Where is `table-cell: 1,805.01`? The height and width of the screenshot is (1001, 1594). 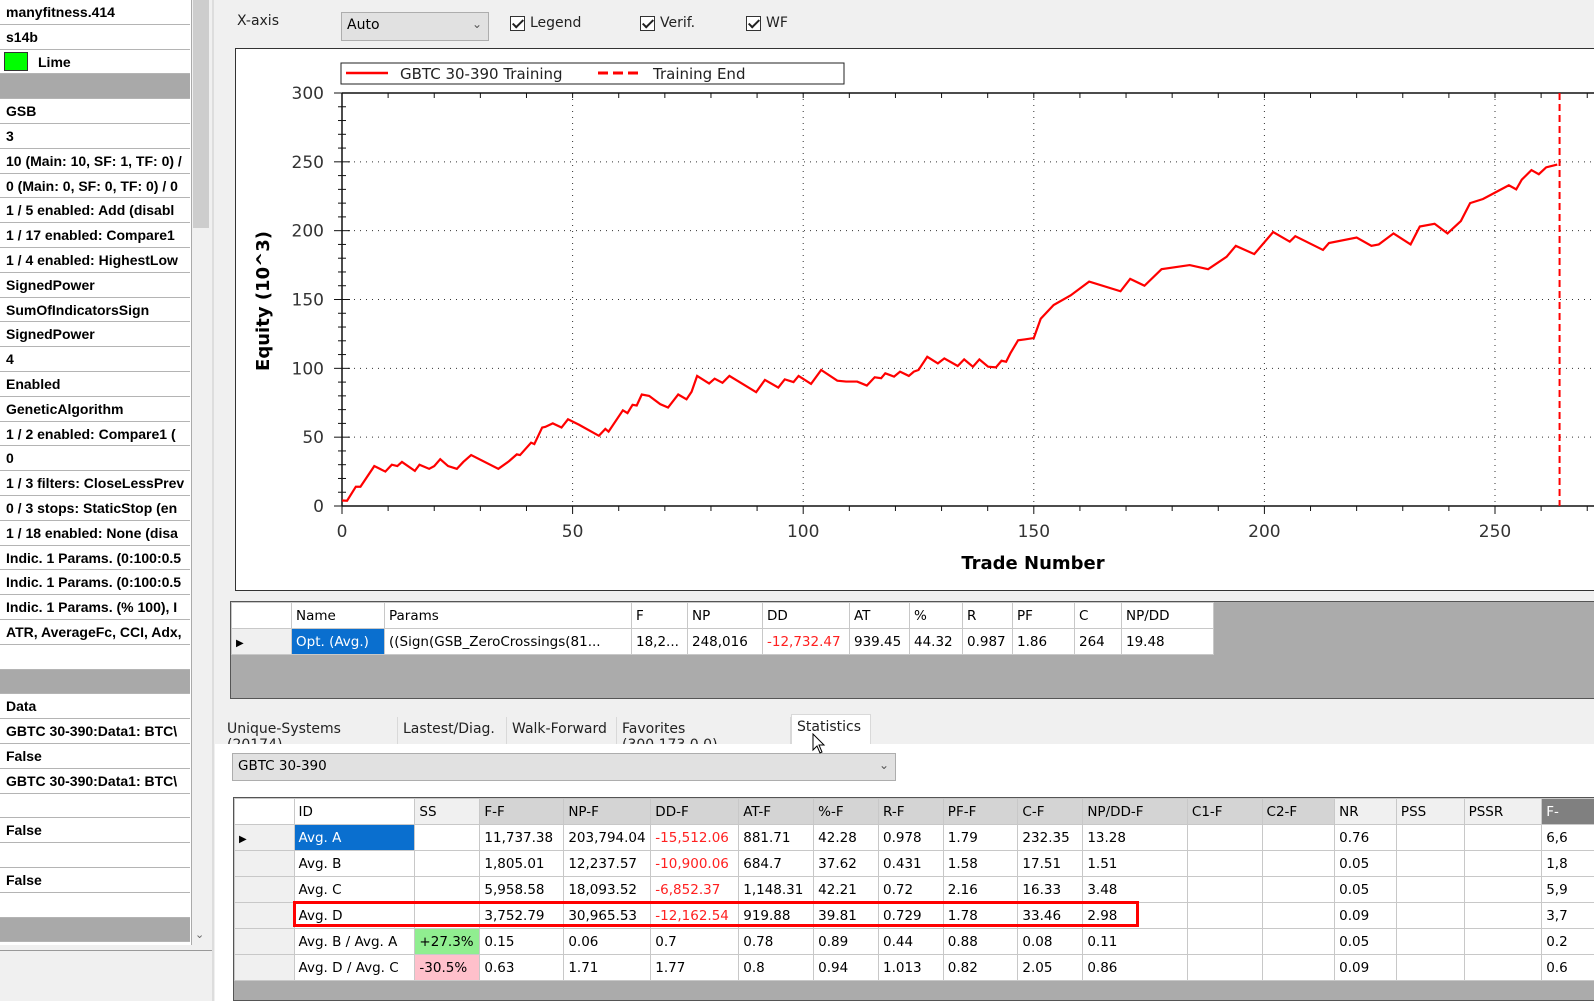 table-cell: 1,805.01 is located at coordinates (522, 863).